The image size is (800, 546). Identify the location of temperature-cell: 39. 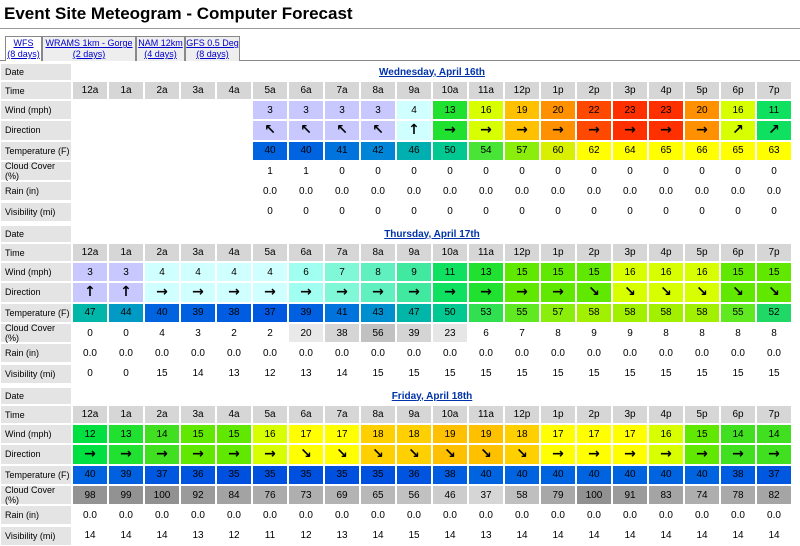
(198, 312).